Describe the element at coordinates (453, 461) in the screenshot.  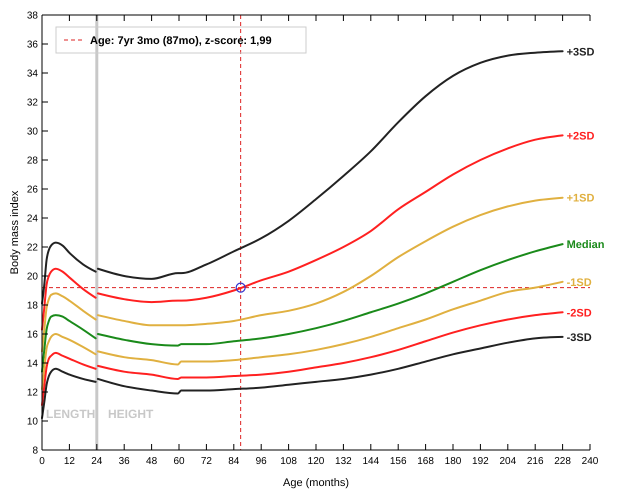
I see `x-tick-label: 180` at that location.